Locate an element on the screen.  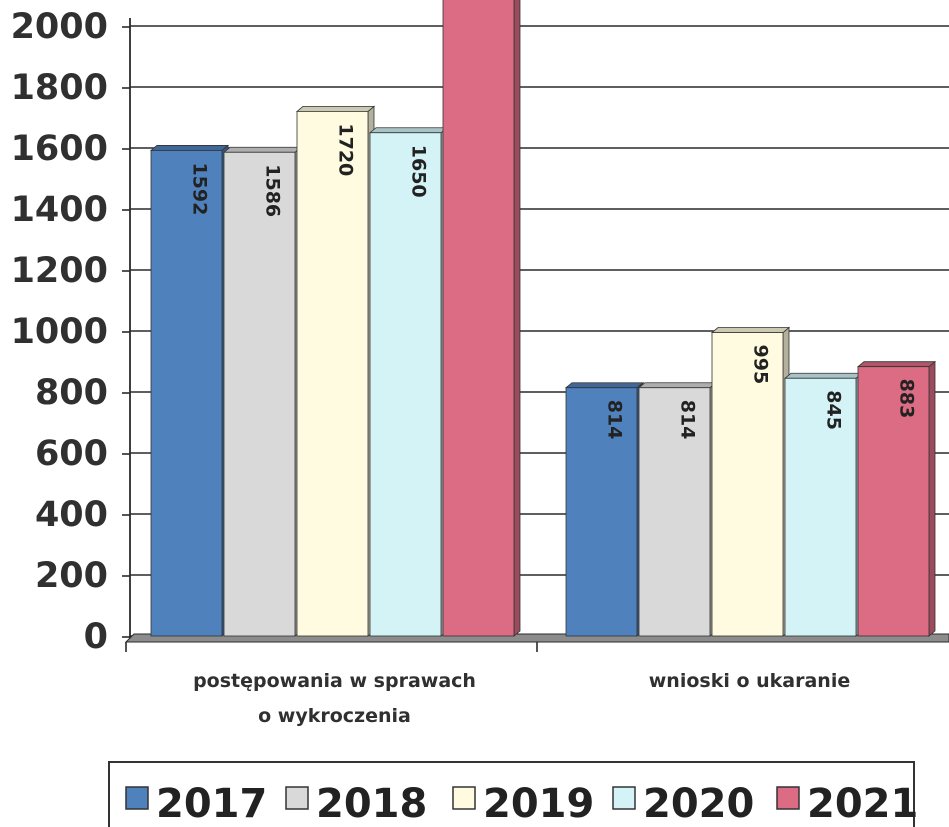
legend: 2017 2018 2019 2020 2021 is located at coordinates (513, 794).